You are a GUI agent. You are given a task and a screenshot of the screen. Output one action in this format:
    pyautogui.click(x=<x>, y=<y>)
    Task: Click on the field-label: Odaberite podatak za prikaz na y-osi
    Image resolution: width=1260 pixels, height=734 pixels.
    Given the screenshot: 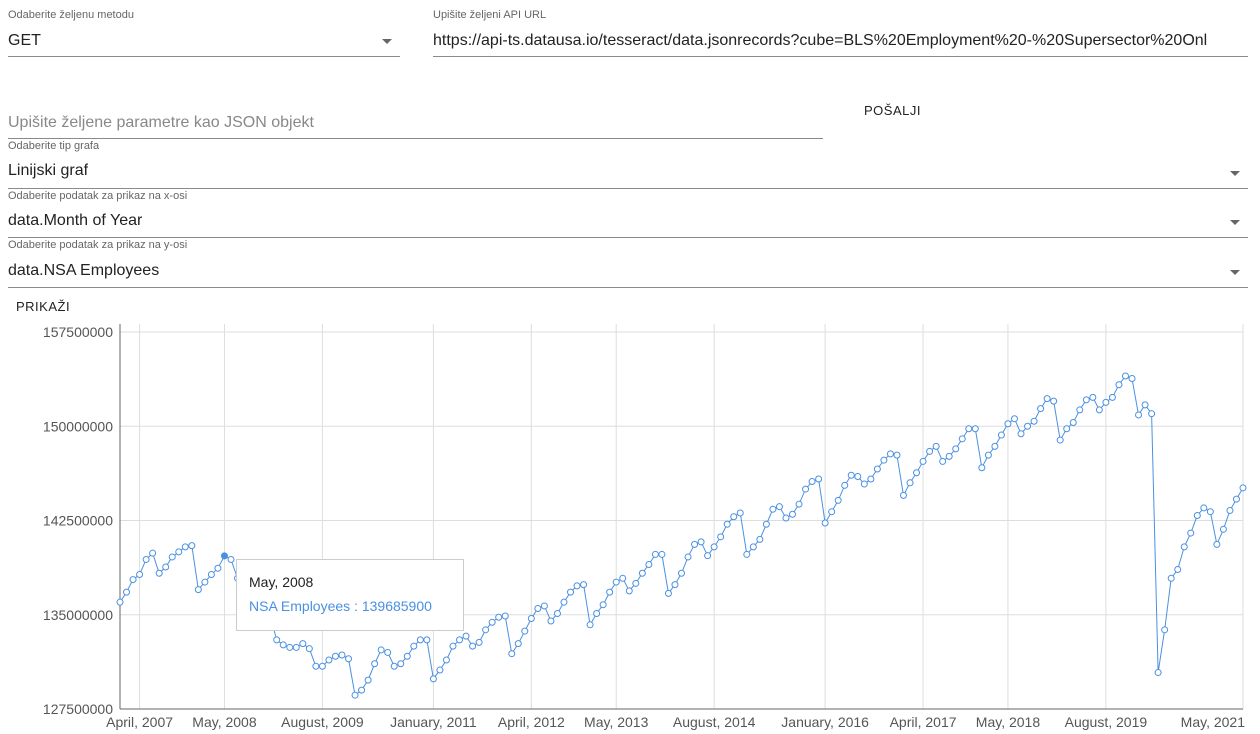 What is the action you would take?
    pyautogui.click(x=98, y=245)
    